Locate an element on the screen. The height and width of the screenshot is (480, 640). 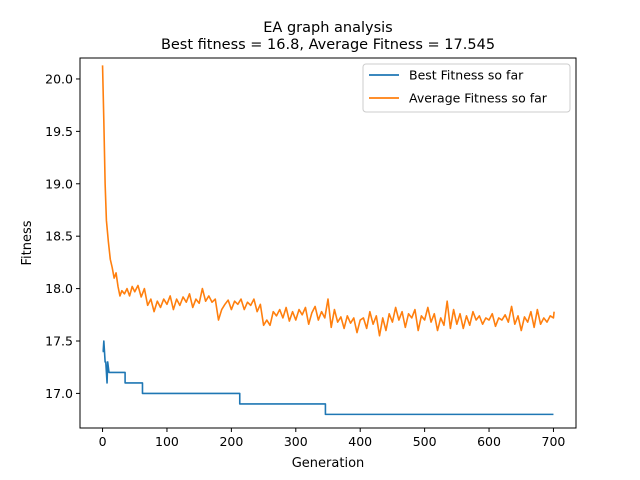
y-axis: 17.0 17.5 18.0 18.5 19.0 19.5 20.0 is located at coordinates (62, 236).